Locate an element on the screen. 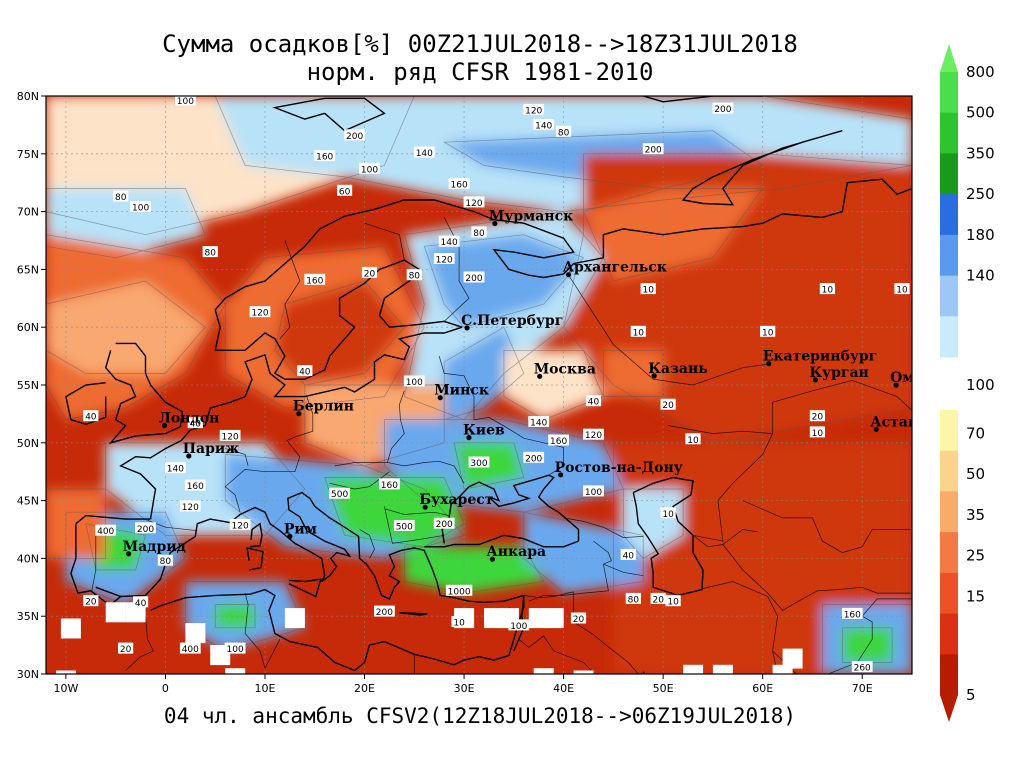 This screenshot has width=1024, height=768. city-label: Мурманск is located at coordinates (531, 217).